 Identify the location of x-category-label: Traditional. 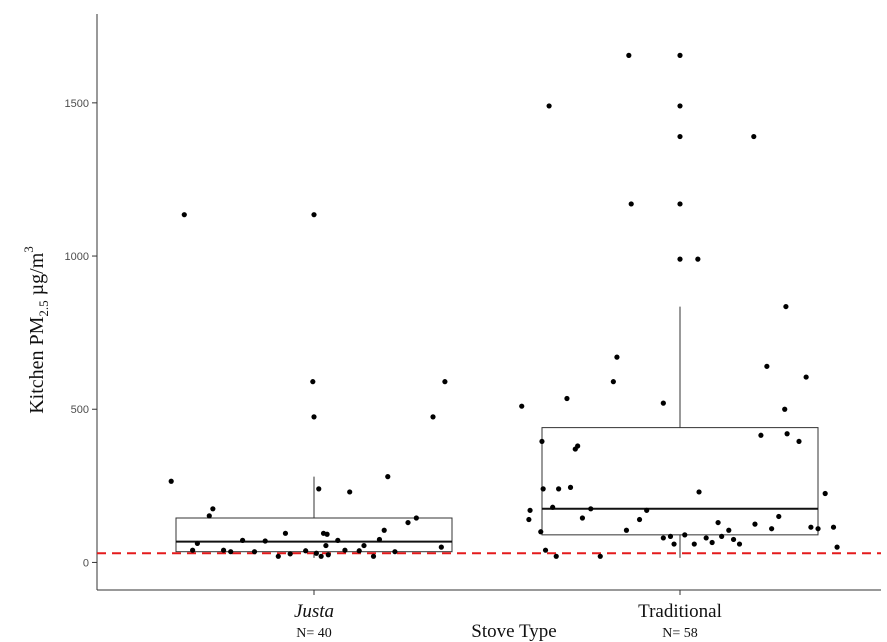
(680, 611).